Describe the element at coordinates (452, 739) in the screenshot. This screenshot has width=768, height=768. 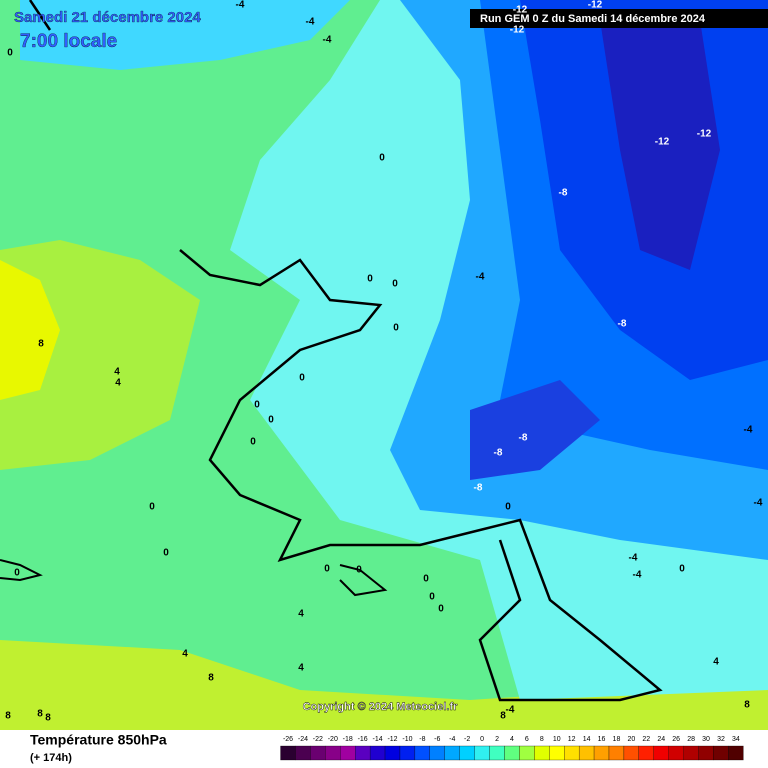
I see `colorbar-tick: -4` at that location.